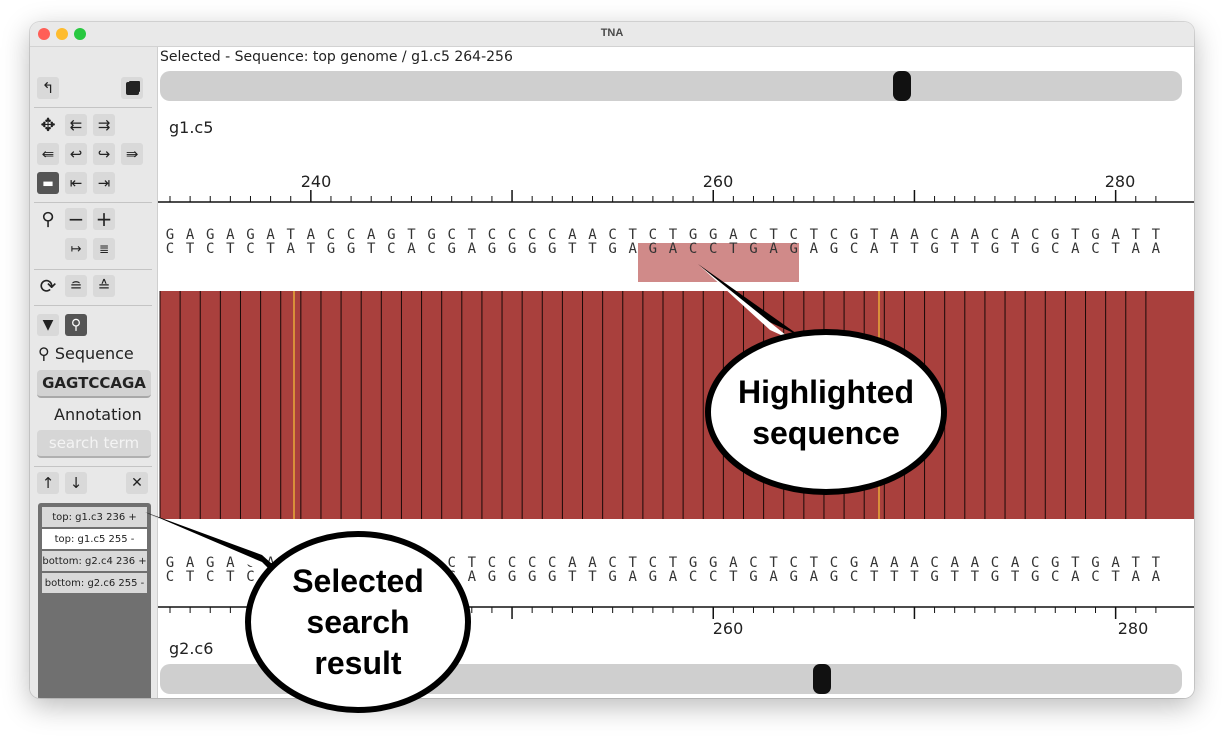  What do you see at coordinates (104, 286) in the screenshot?
I see `expand-icon: ≙` at bounding box center [104, 286].